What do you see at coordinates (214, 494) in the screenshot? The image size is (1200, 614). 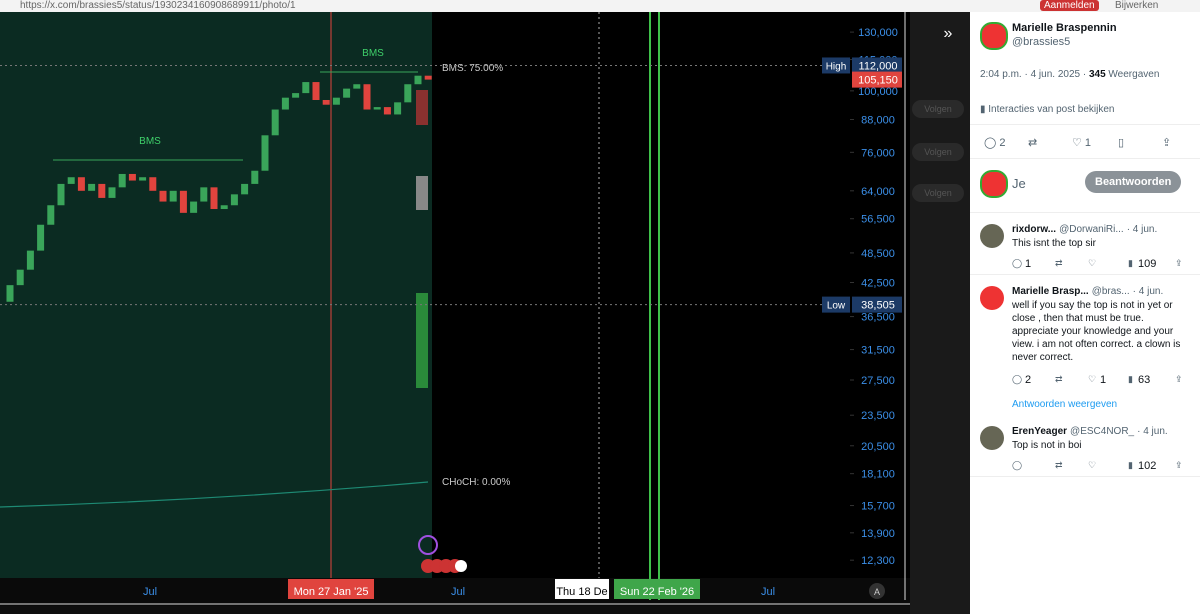 I see `choch-curve` at bounding box center [214, 494].